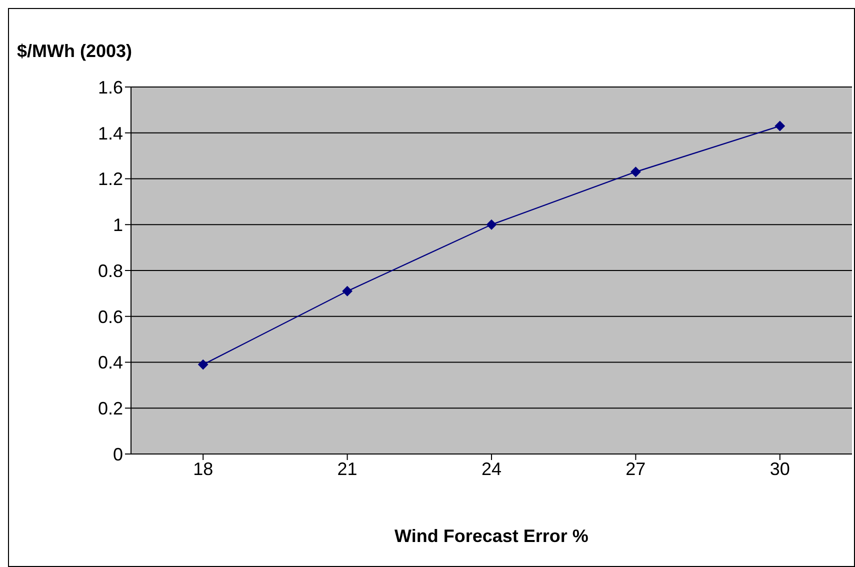 This screenshot has width=855, height=567. Describe the element at coordinates (203, 468) in the screenshot. I see `x-tick-label: 18` at that location.